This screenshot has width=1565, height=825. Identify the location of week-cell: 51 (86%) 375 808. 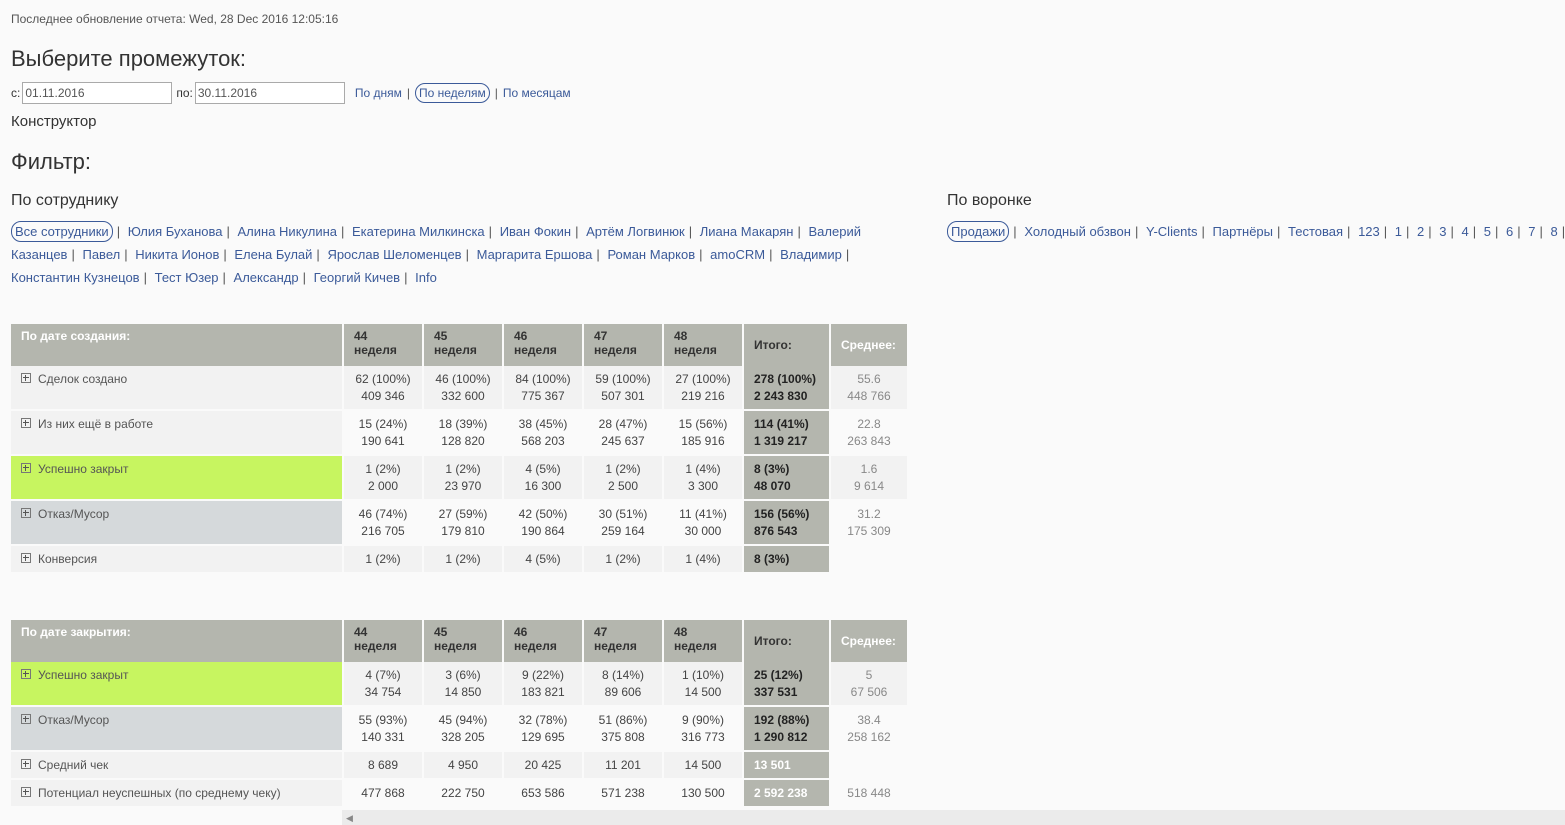
(623, 729).